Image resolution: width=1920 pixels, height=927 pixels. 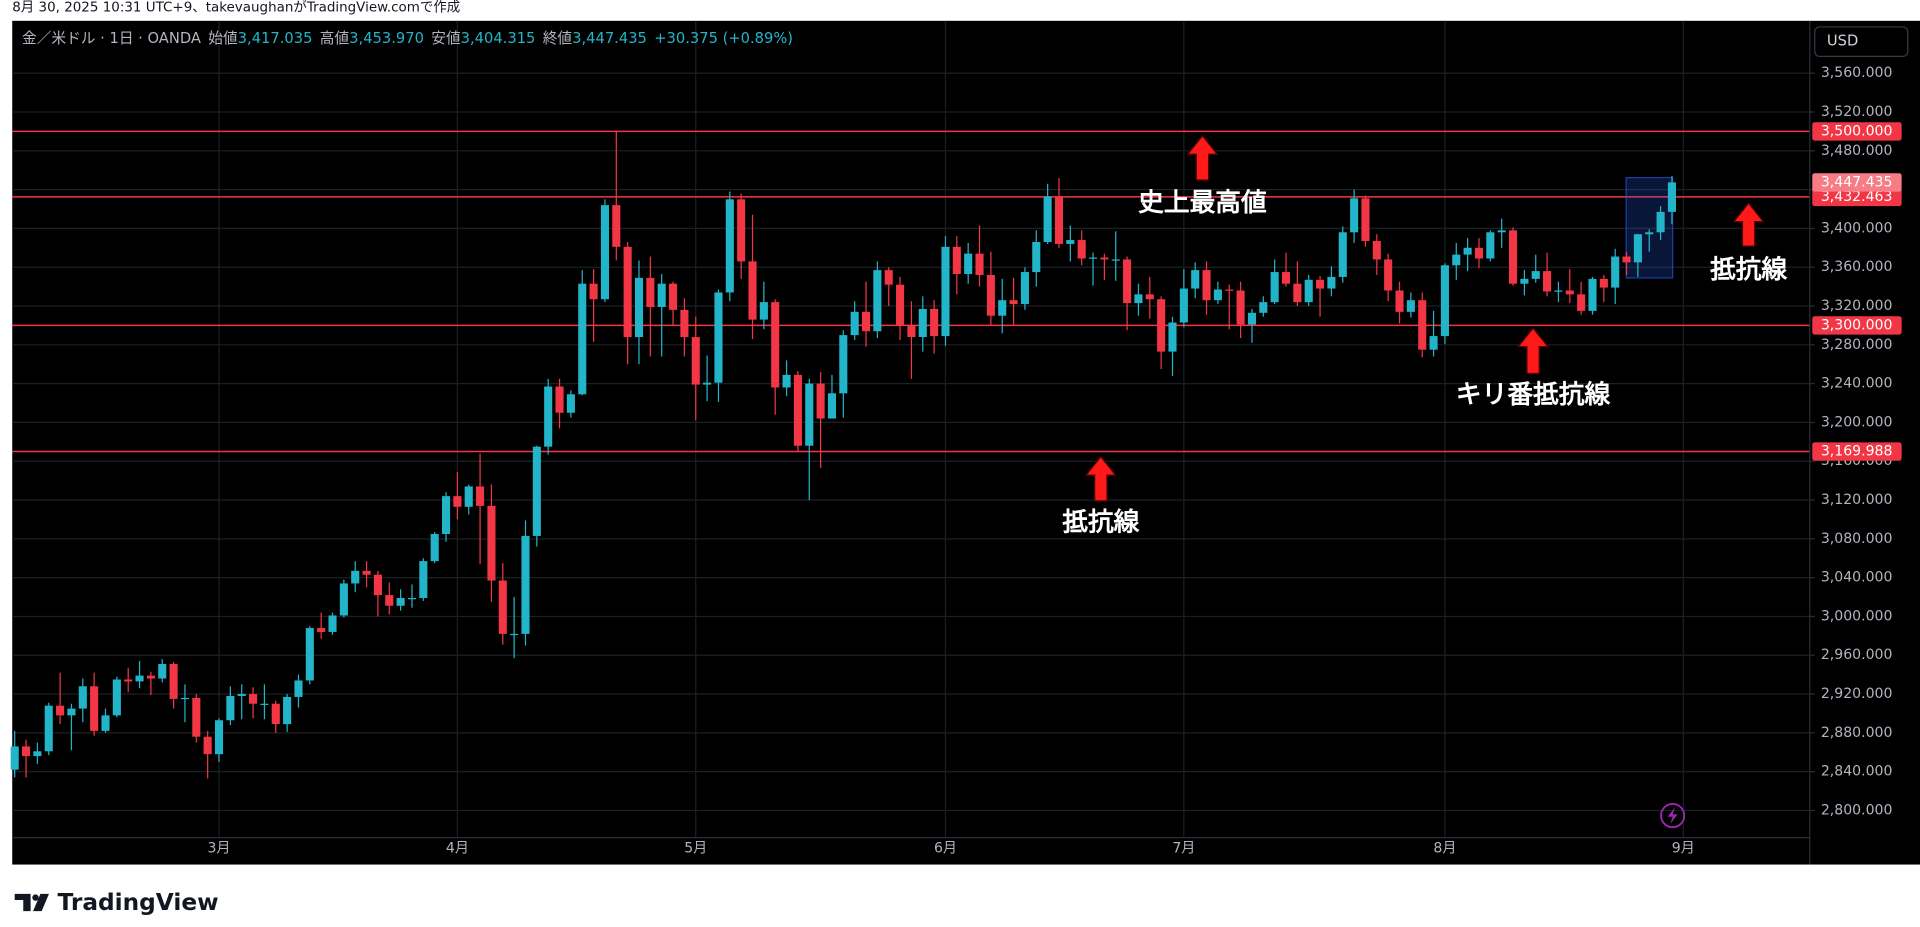 I want to click on currency-button, so click(x=1861, y=41).